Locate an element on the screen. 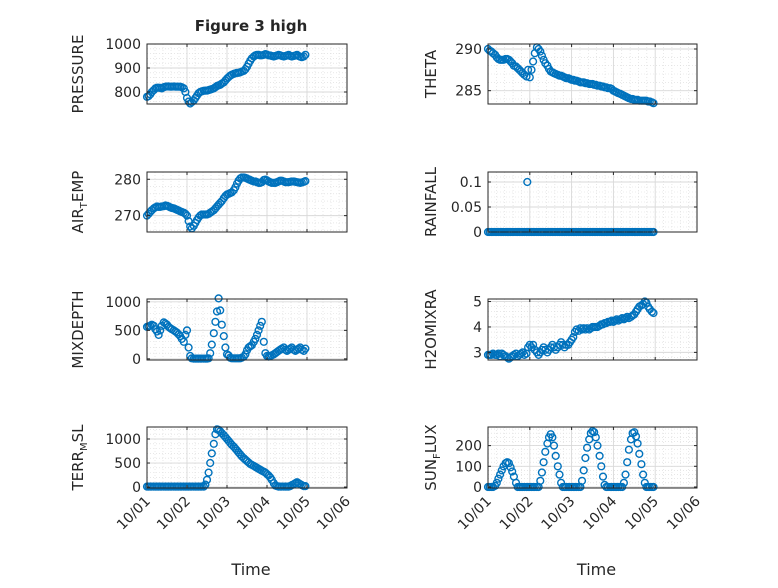 The width and height of the screenshot is (778, 588). subplot-2: 285 290 THETA is located at coordinates (560, 75).